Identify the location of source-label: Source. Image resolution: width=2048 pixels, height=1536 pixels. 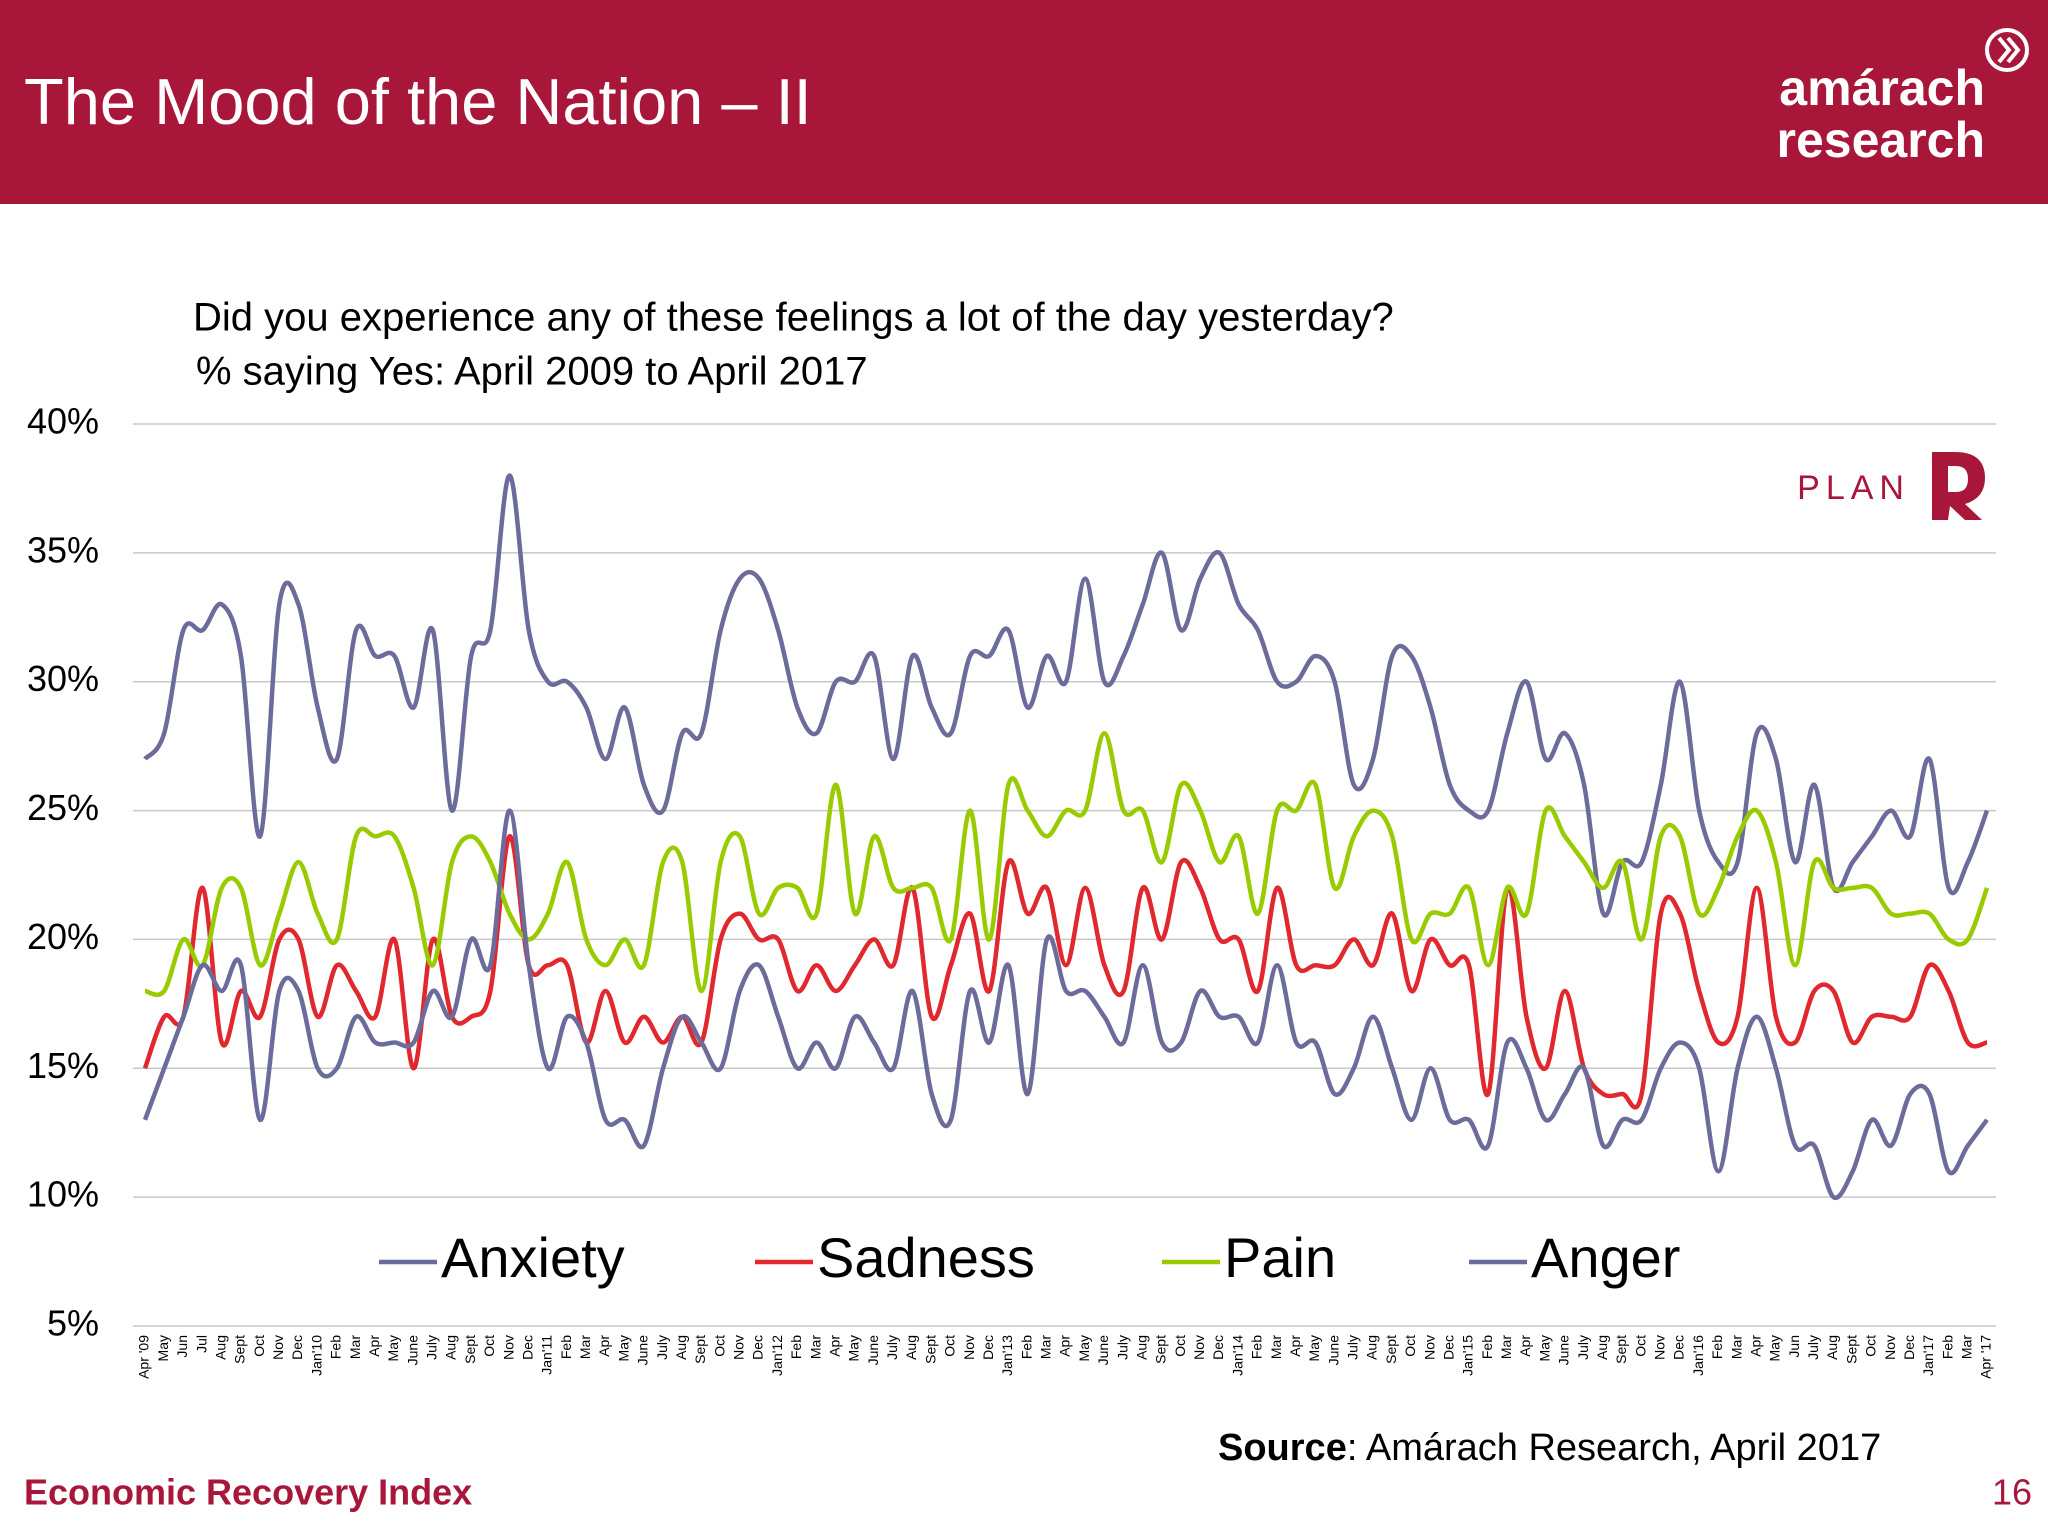
(1282, 1448).